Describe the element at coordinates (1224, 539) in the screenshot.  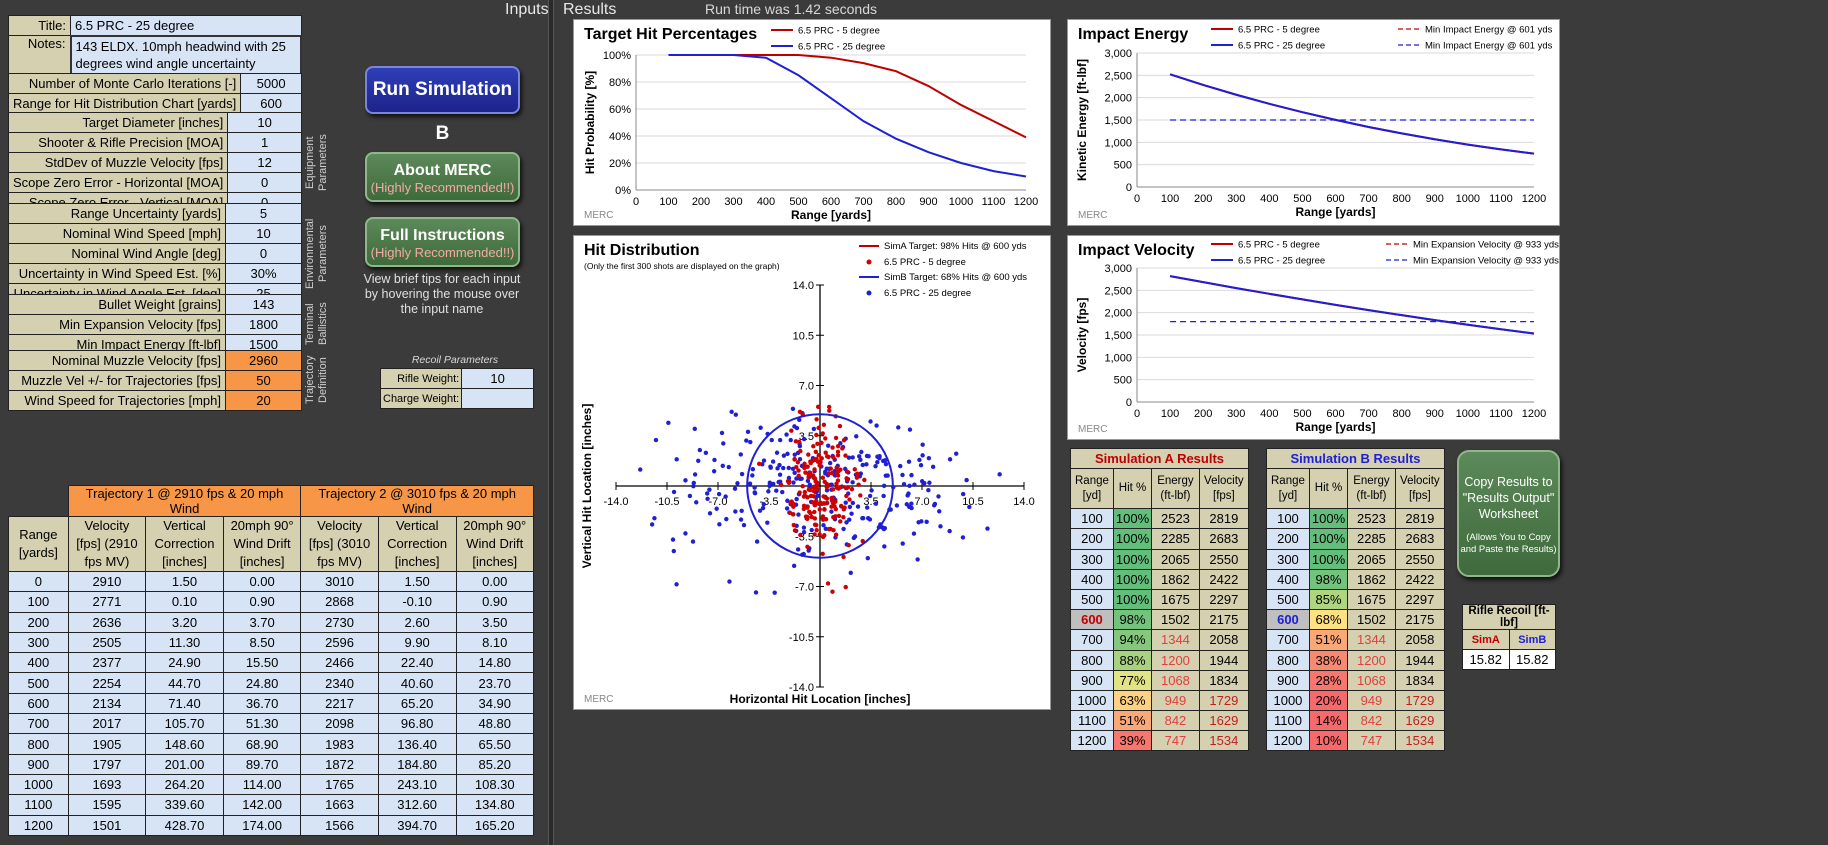
I see `result-cell: 2683` at that location.